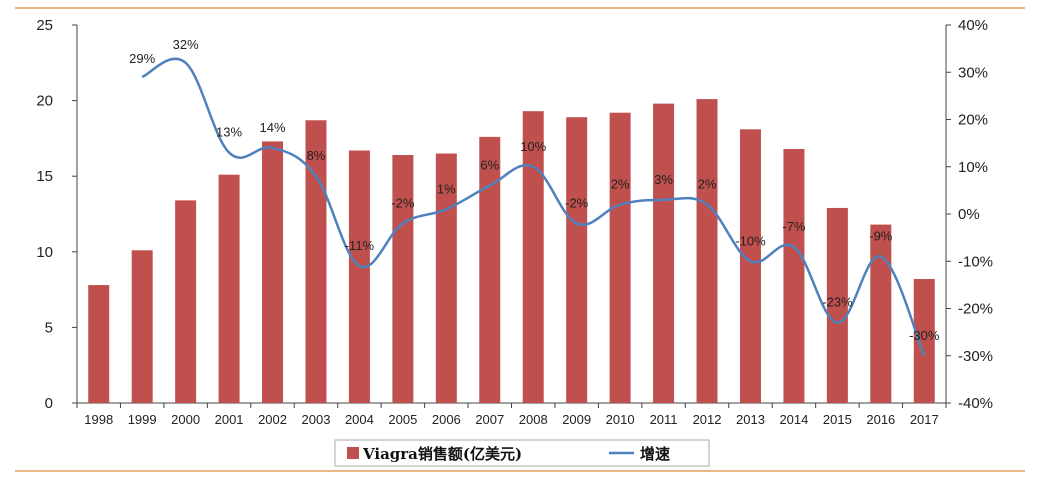 This screenshot has width=1040, height=480. I want to click on bar-2010, so click(620, 258).